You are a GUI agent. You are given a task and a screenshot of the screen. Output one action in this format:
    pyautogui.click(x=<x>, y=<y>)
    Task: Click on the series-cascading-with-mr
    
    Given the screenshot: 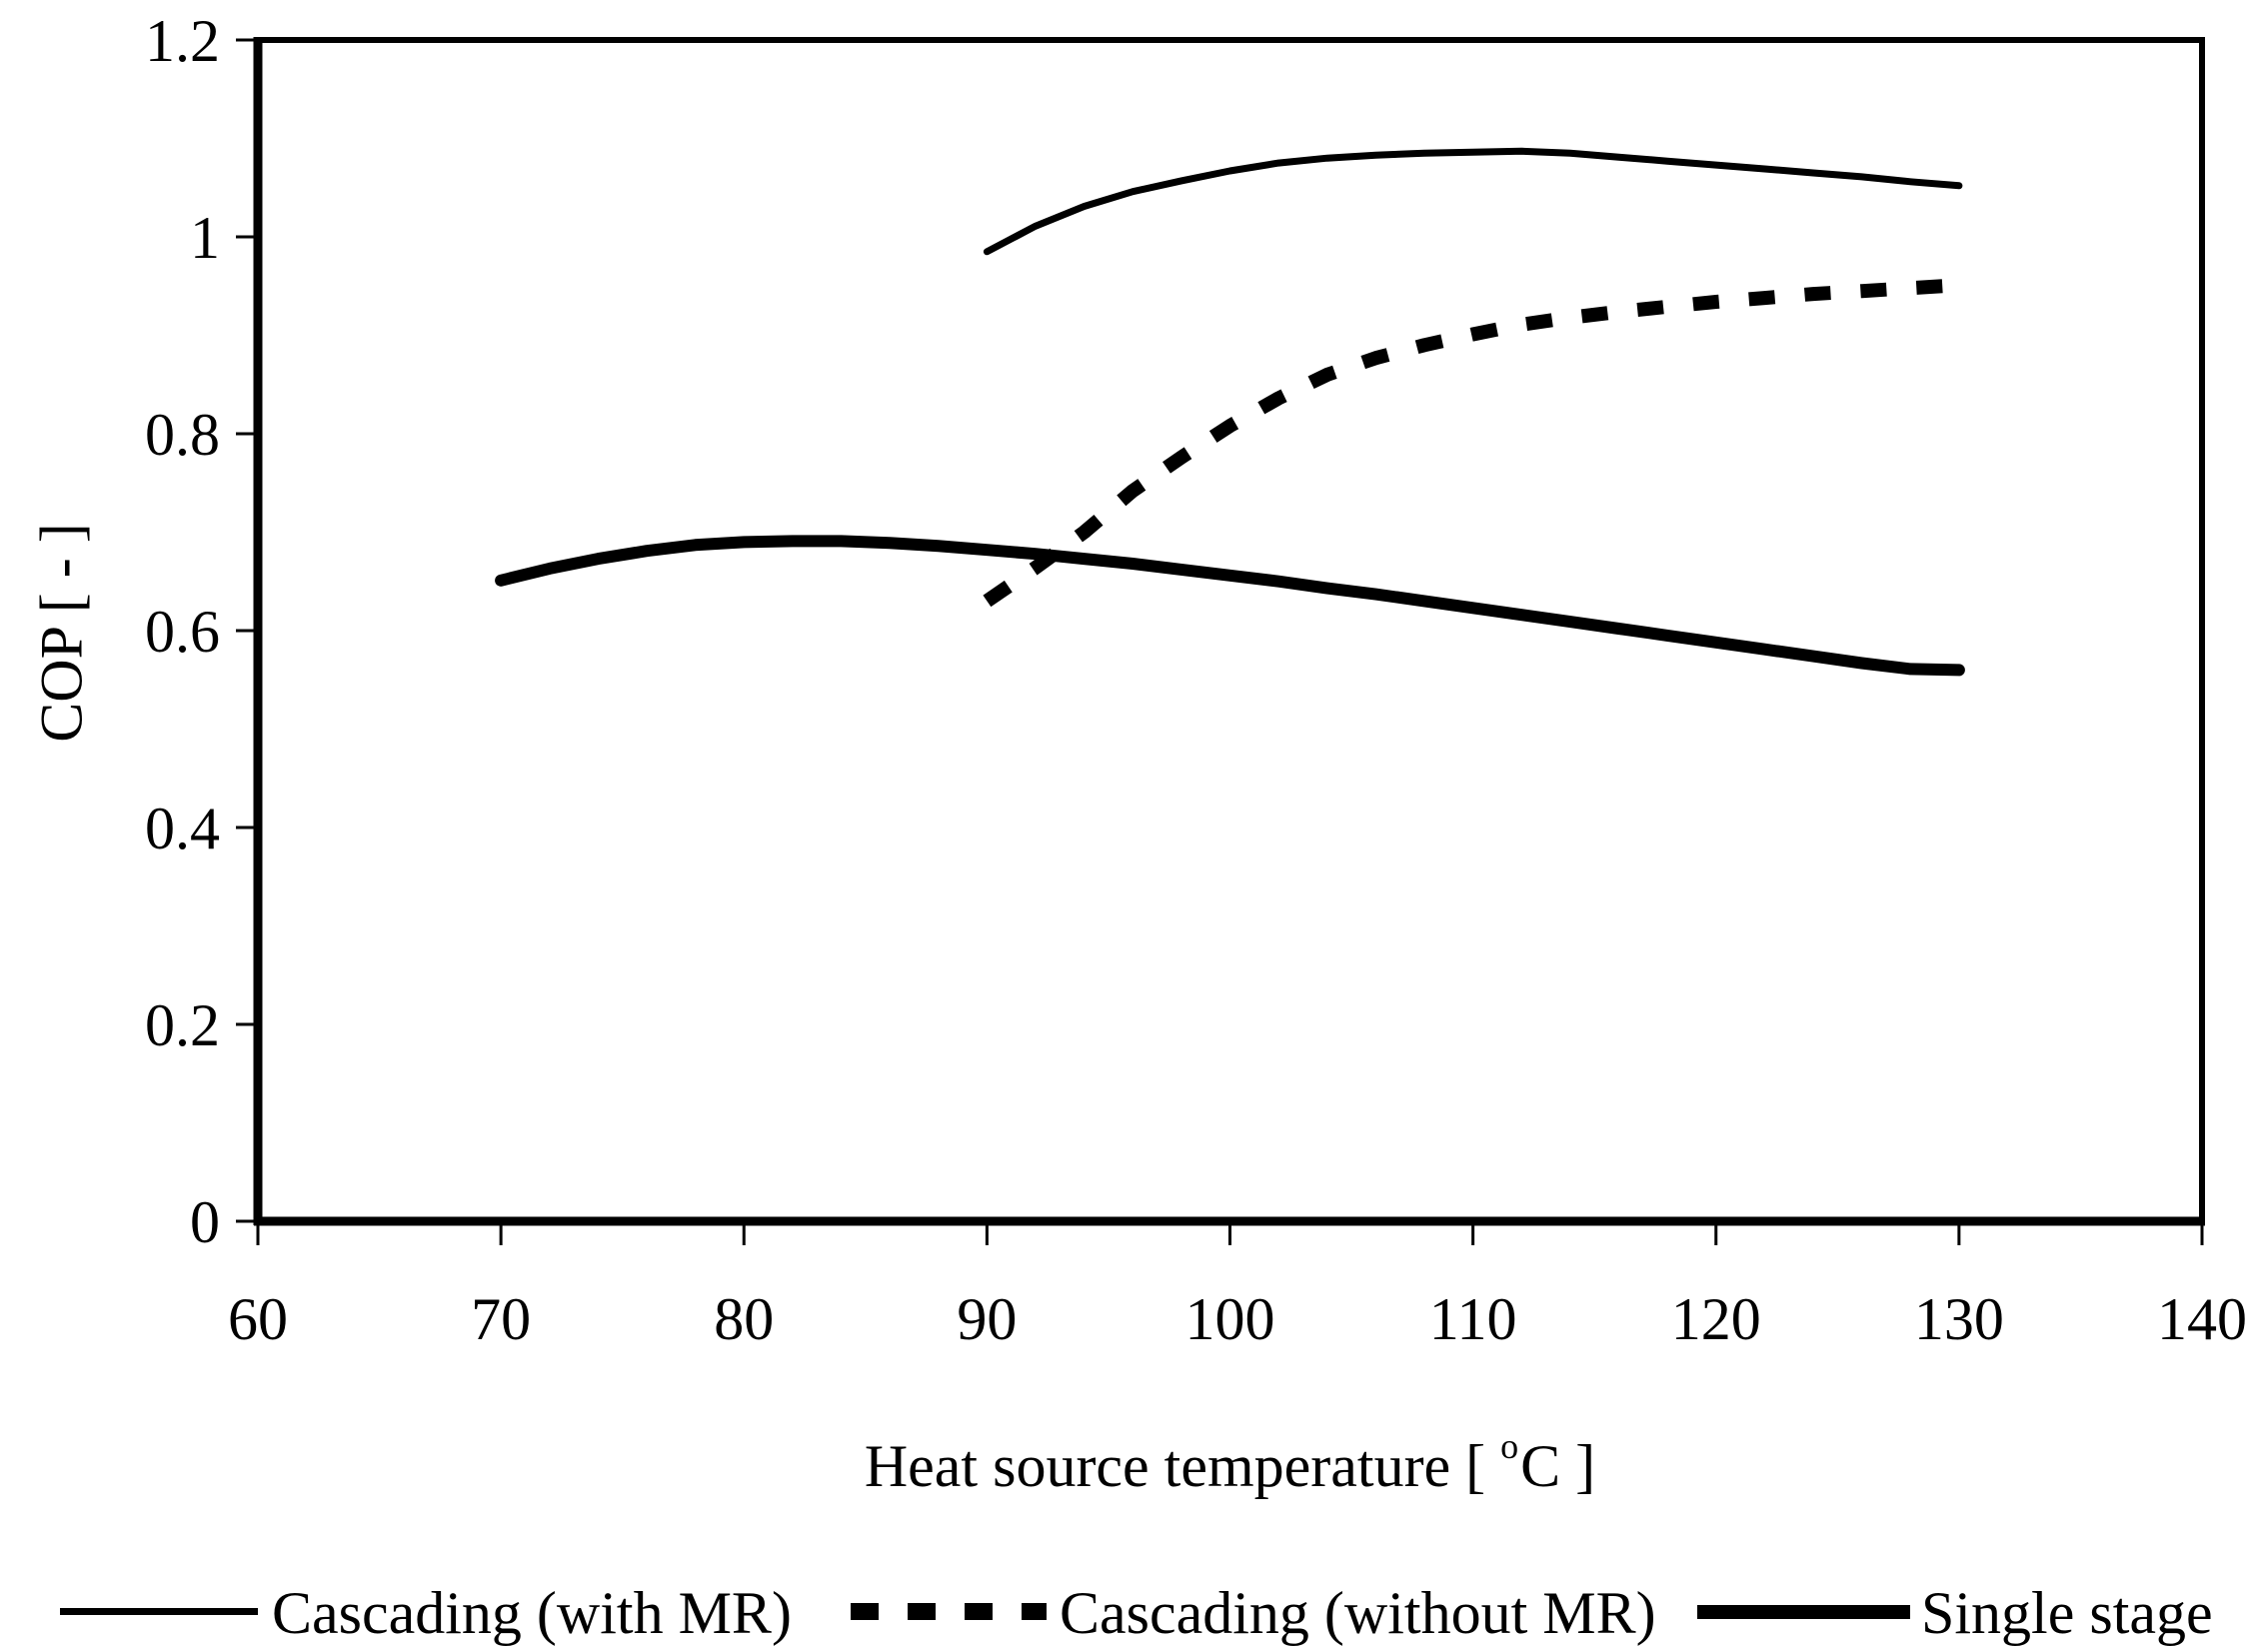 What is the action you would take?
    pyautogui.click(x=1473, y=201)
    